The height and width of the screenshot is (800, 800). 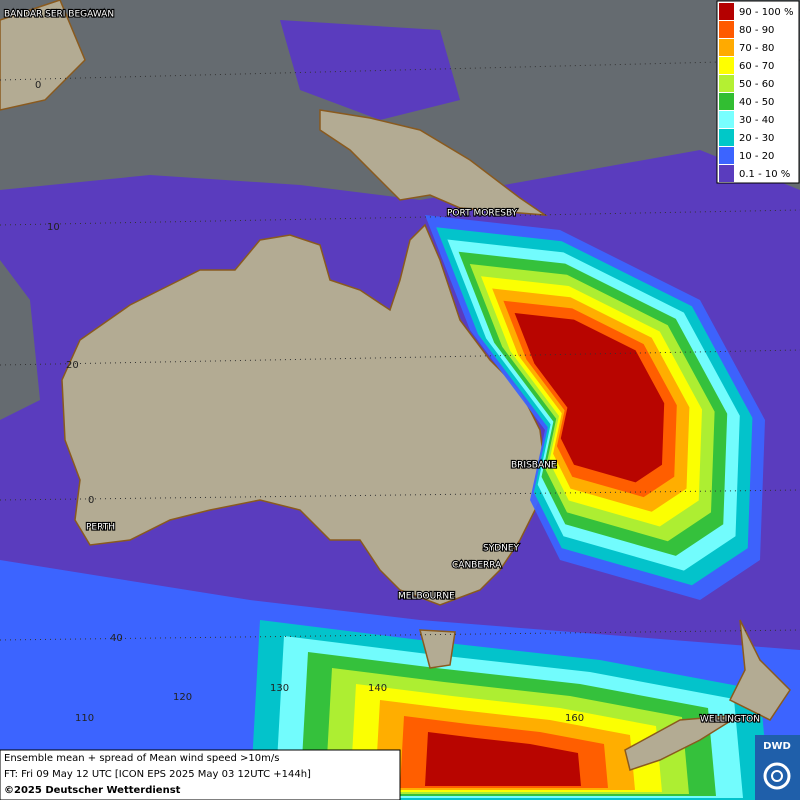 I want to click on grid-label: 130, so click(x=279, y=688).